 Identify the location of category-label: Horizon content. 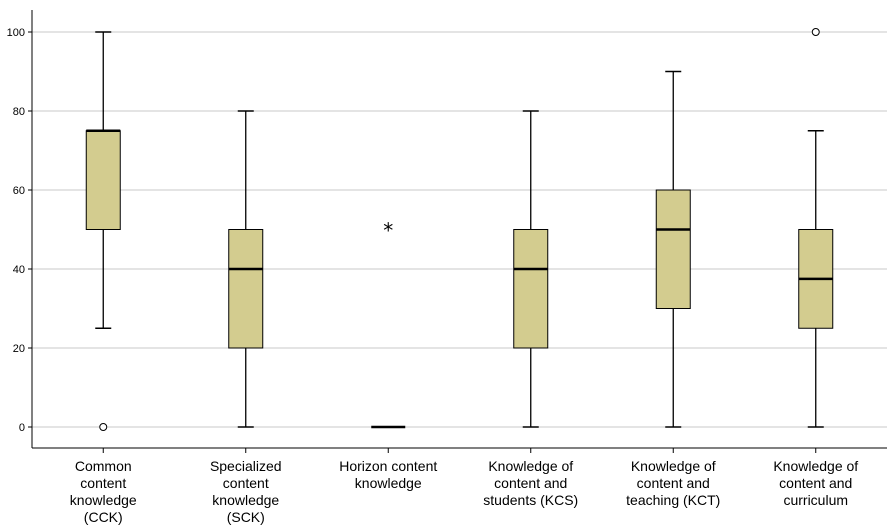
(388, 466).